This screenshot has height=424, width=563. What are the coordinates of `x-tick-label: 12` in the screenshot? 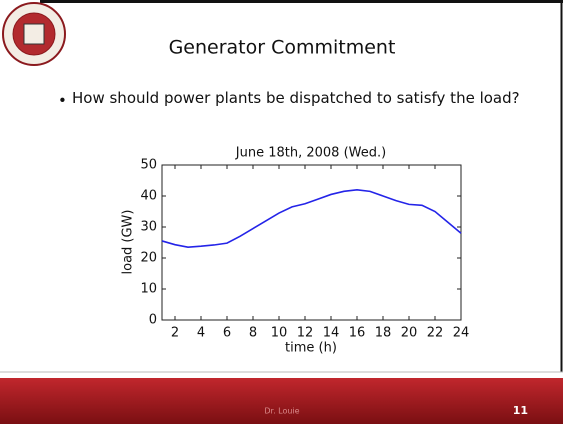 It's located at (305, 333).